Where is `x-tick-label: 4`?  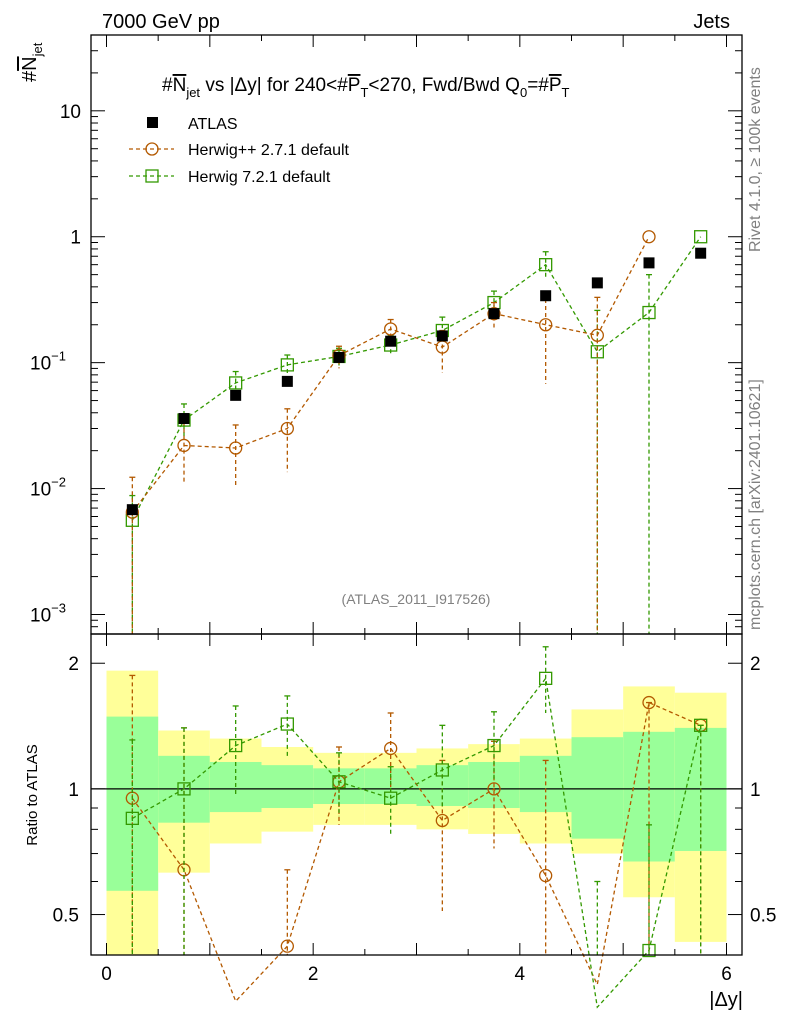 x-tick-label: 4 is located at coordinates (520, 974).